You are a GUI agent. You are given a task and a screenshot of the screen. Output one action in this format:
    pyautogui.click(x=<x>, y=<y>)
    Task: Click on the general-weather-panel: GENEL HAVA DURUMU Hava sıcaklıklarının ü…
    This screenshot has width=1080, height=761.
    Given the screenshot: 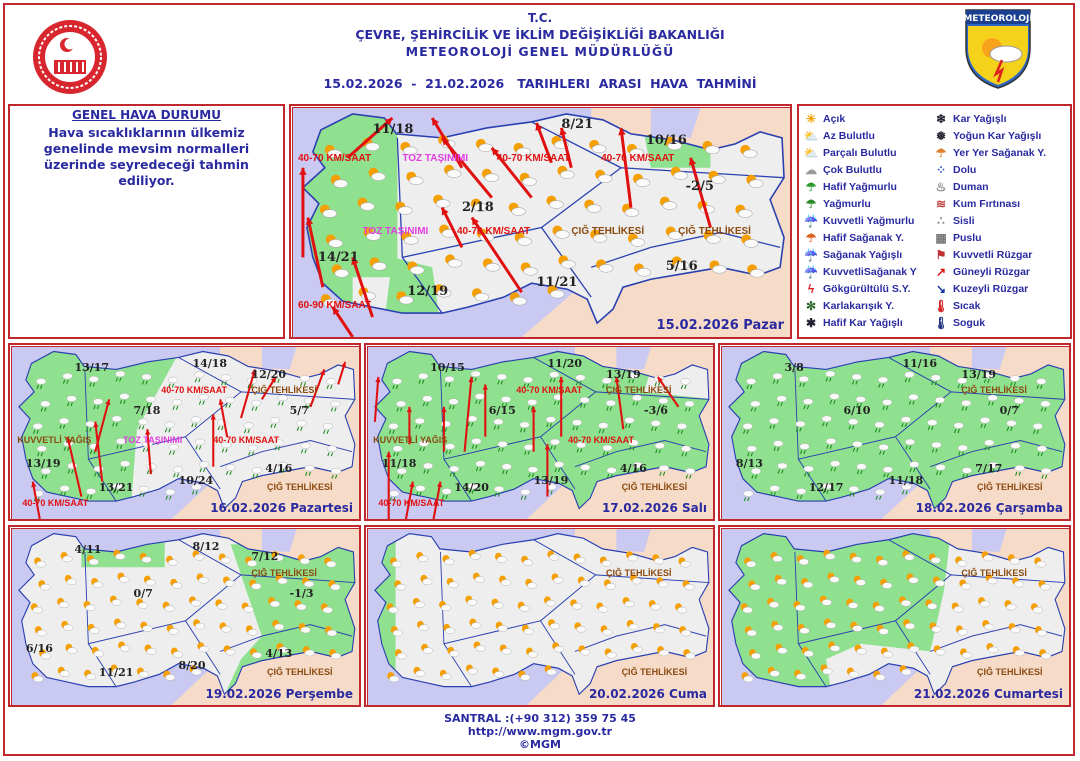 What is the action you would take?
    pyautogui.click(x=146, y=221)
    